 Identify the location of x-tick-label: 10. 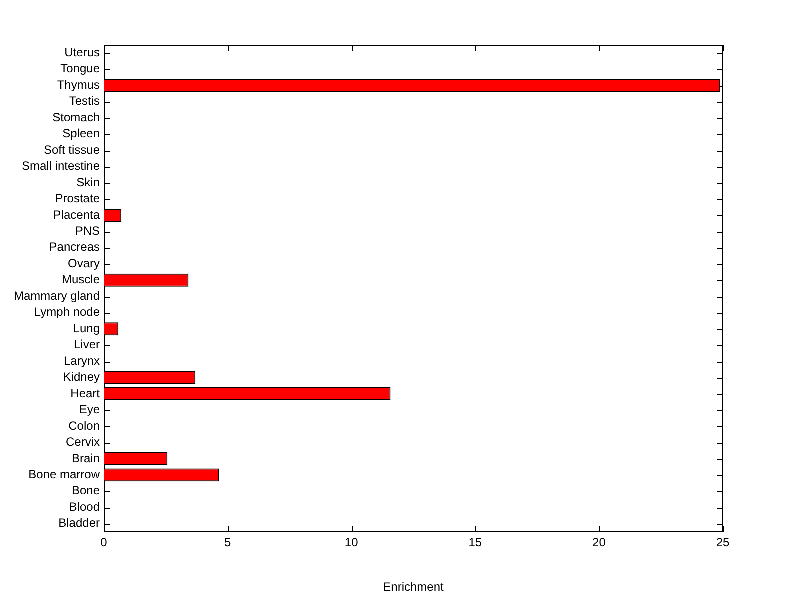
(351, 543).